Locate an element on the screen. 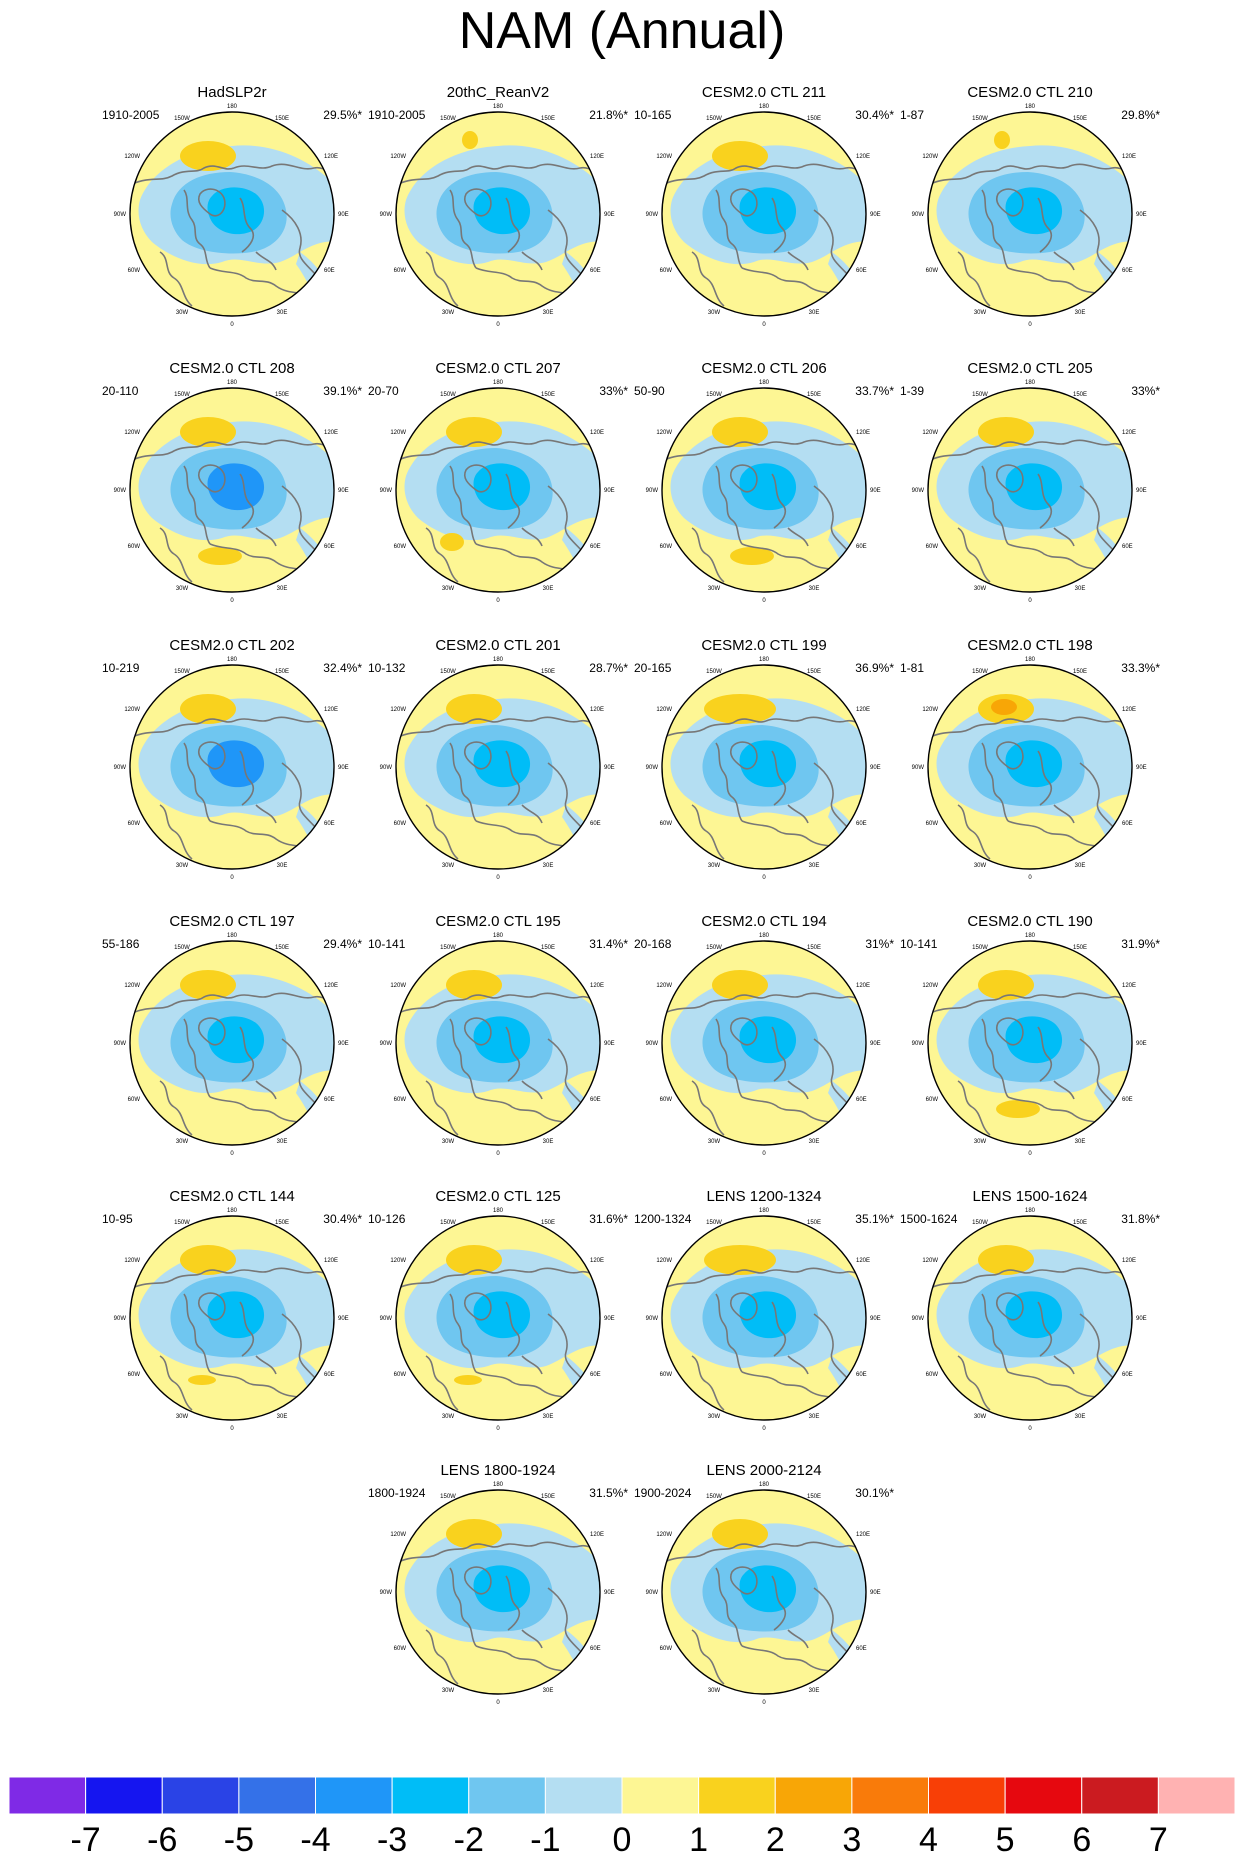 This screenshot has height=1860, width=1244. panel-years: 1910-2005 is located at coordinates (397, 115).